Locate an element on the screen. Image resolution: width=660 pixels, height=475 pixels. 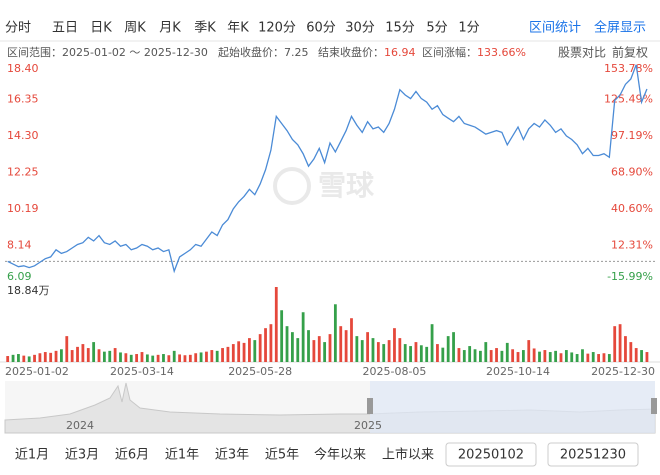
start-date: 20250102 is located at coordinates (491, 455).